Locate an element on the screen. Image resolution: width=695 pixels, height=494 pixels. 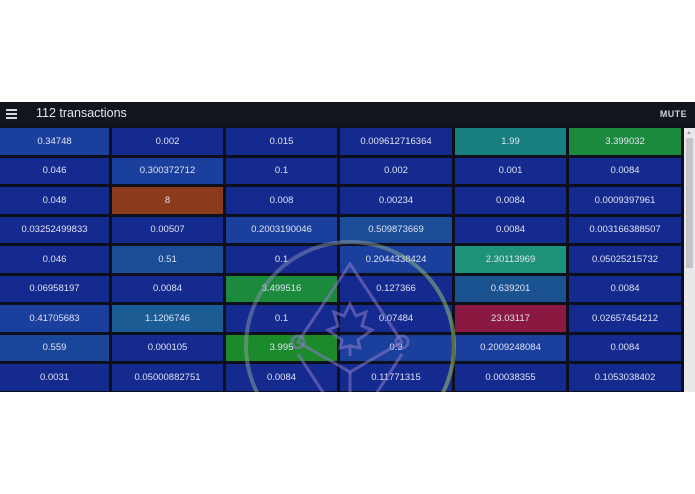
scroll-up-arrow-icon is located at coordinates (689, 132).